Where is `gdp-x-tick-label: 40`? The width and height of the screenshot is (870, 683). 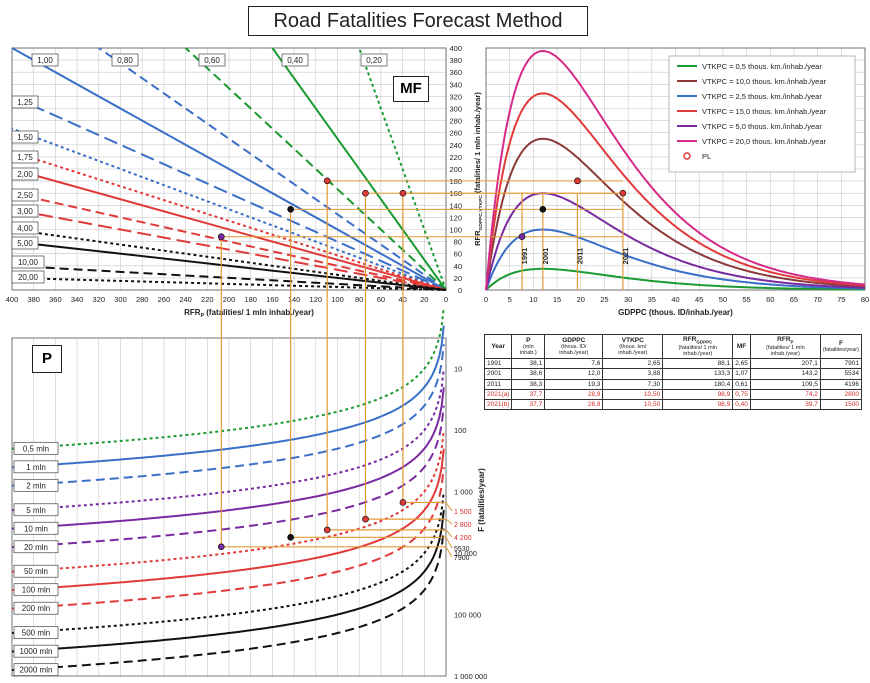
gdp-x-tick-label: 40 is located at coordinates (675, 299).